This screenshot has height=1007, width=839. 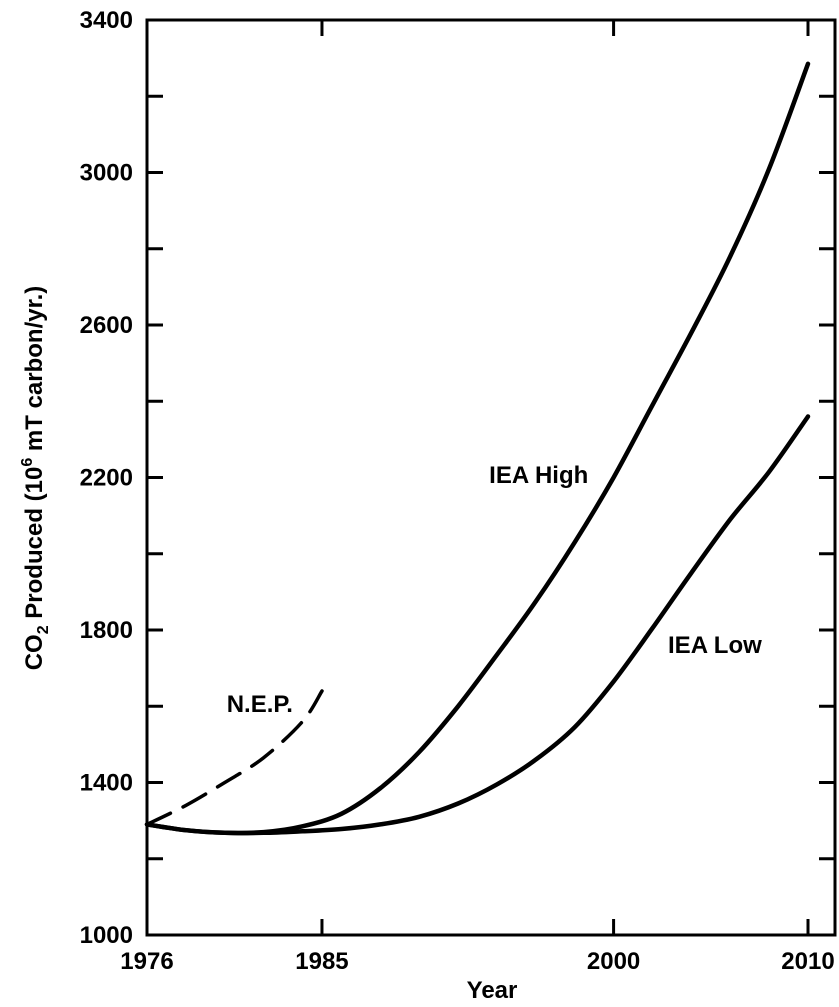 I want to click on y-label-co: CO, so click(x=34, y=652).